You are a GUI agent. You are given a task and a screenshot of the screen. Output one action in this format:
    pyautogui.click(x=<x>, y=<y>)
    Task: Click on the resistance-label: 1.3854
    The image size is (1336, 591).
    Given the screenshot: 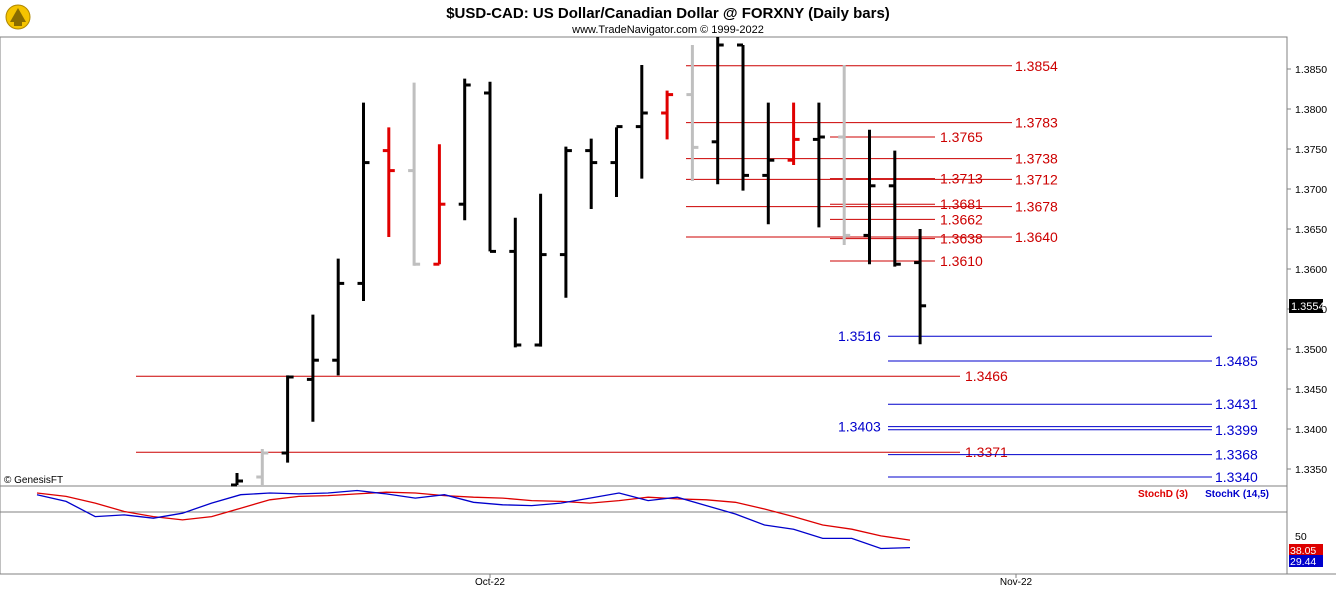 What is the action you would take?
    pyautogui.click(x=1036, y=66)
    